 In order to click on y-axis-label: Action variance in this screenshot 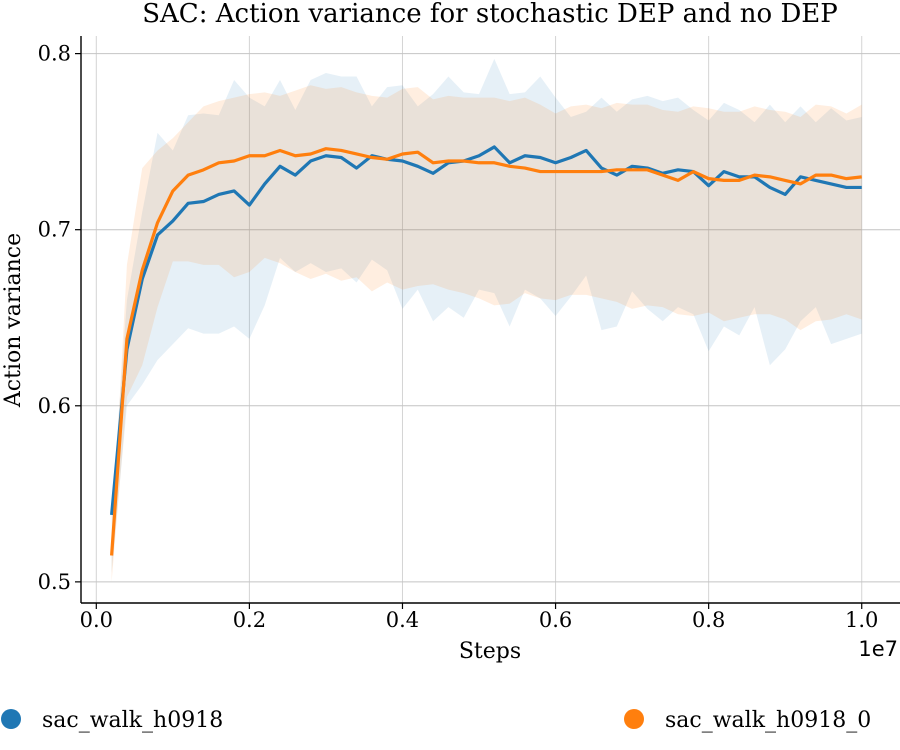, I will do `click(13, 320)`.